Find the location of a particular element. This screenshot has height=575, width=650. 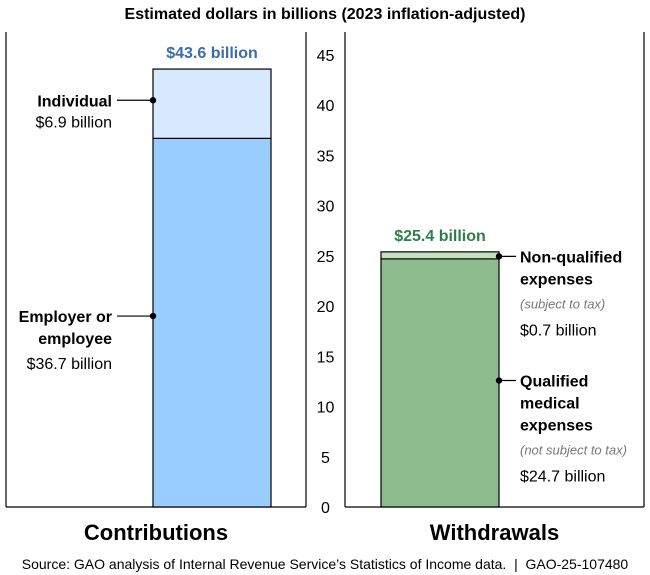

y-tick-label: 25 is located at coordinates (326, 257).